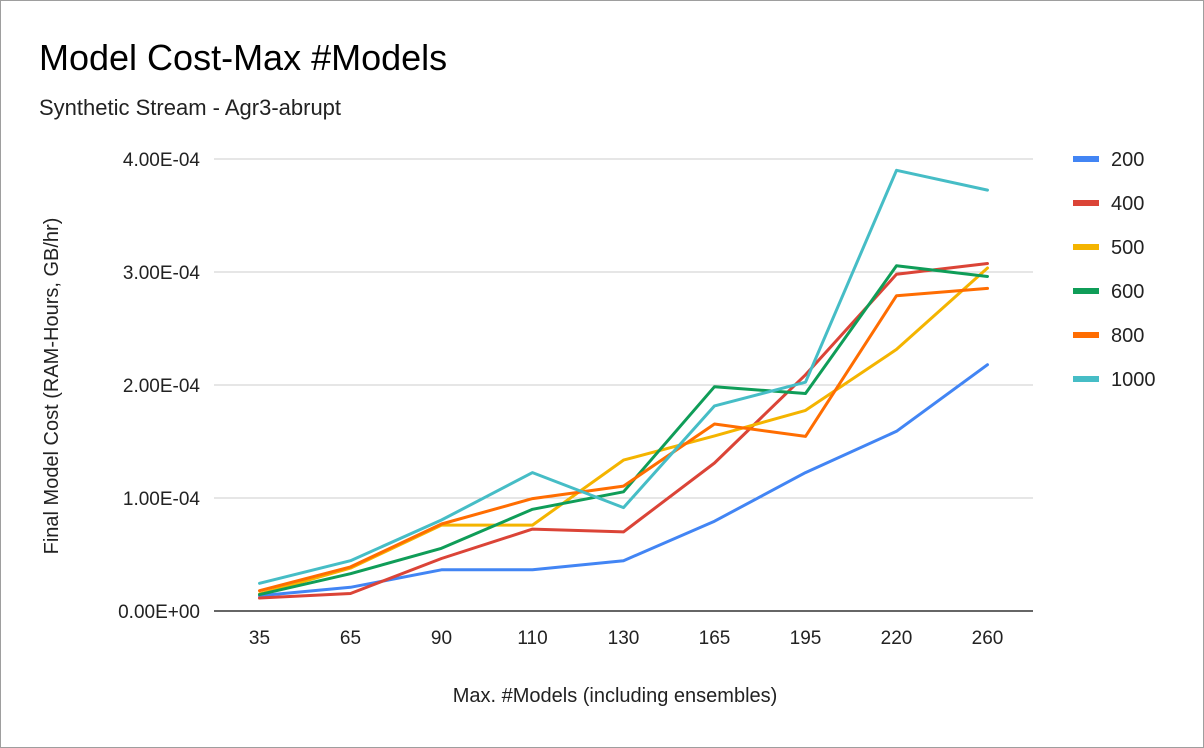 The image size is (1204, 748). Describe the element at coordinates (1127, 160) in the screenshot. I see `legend-label: 200` at that location.